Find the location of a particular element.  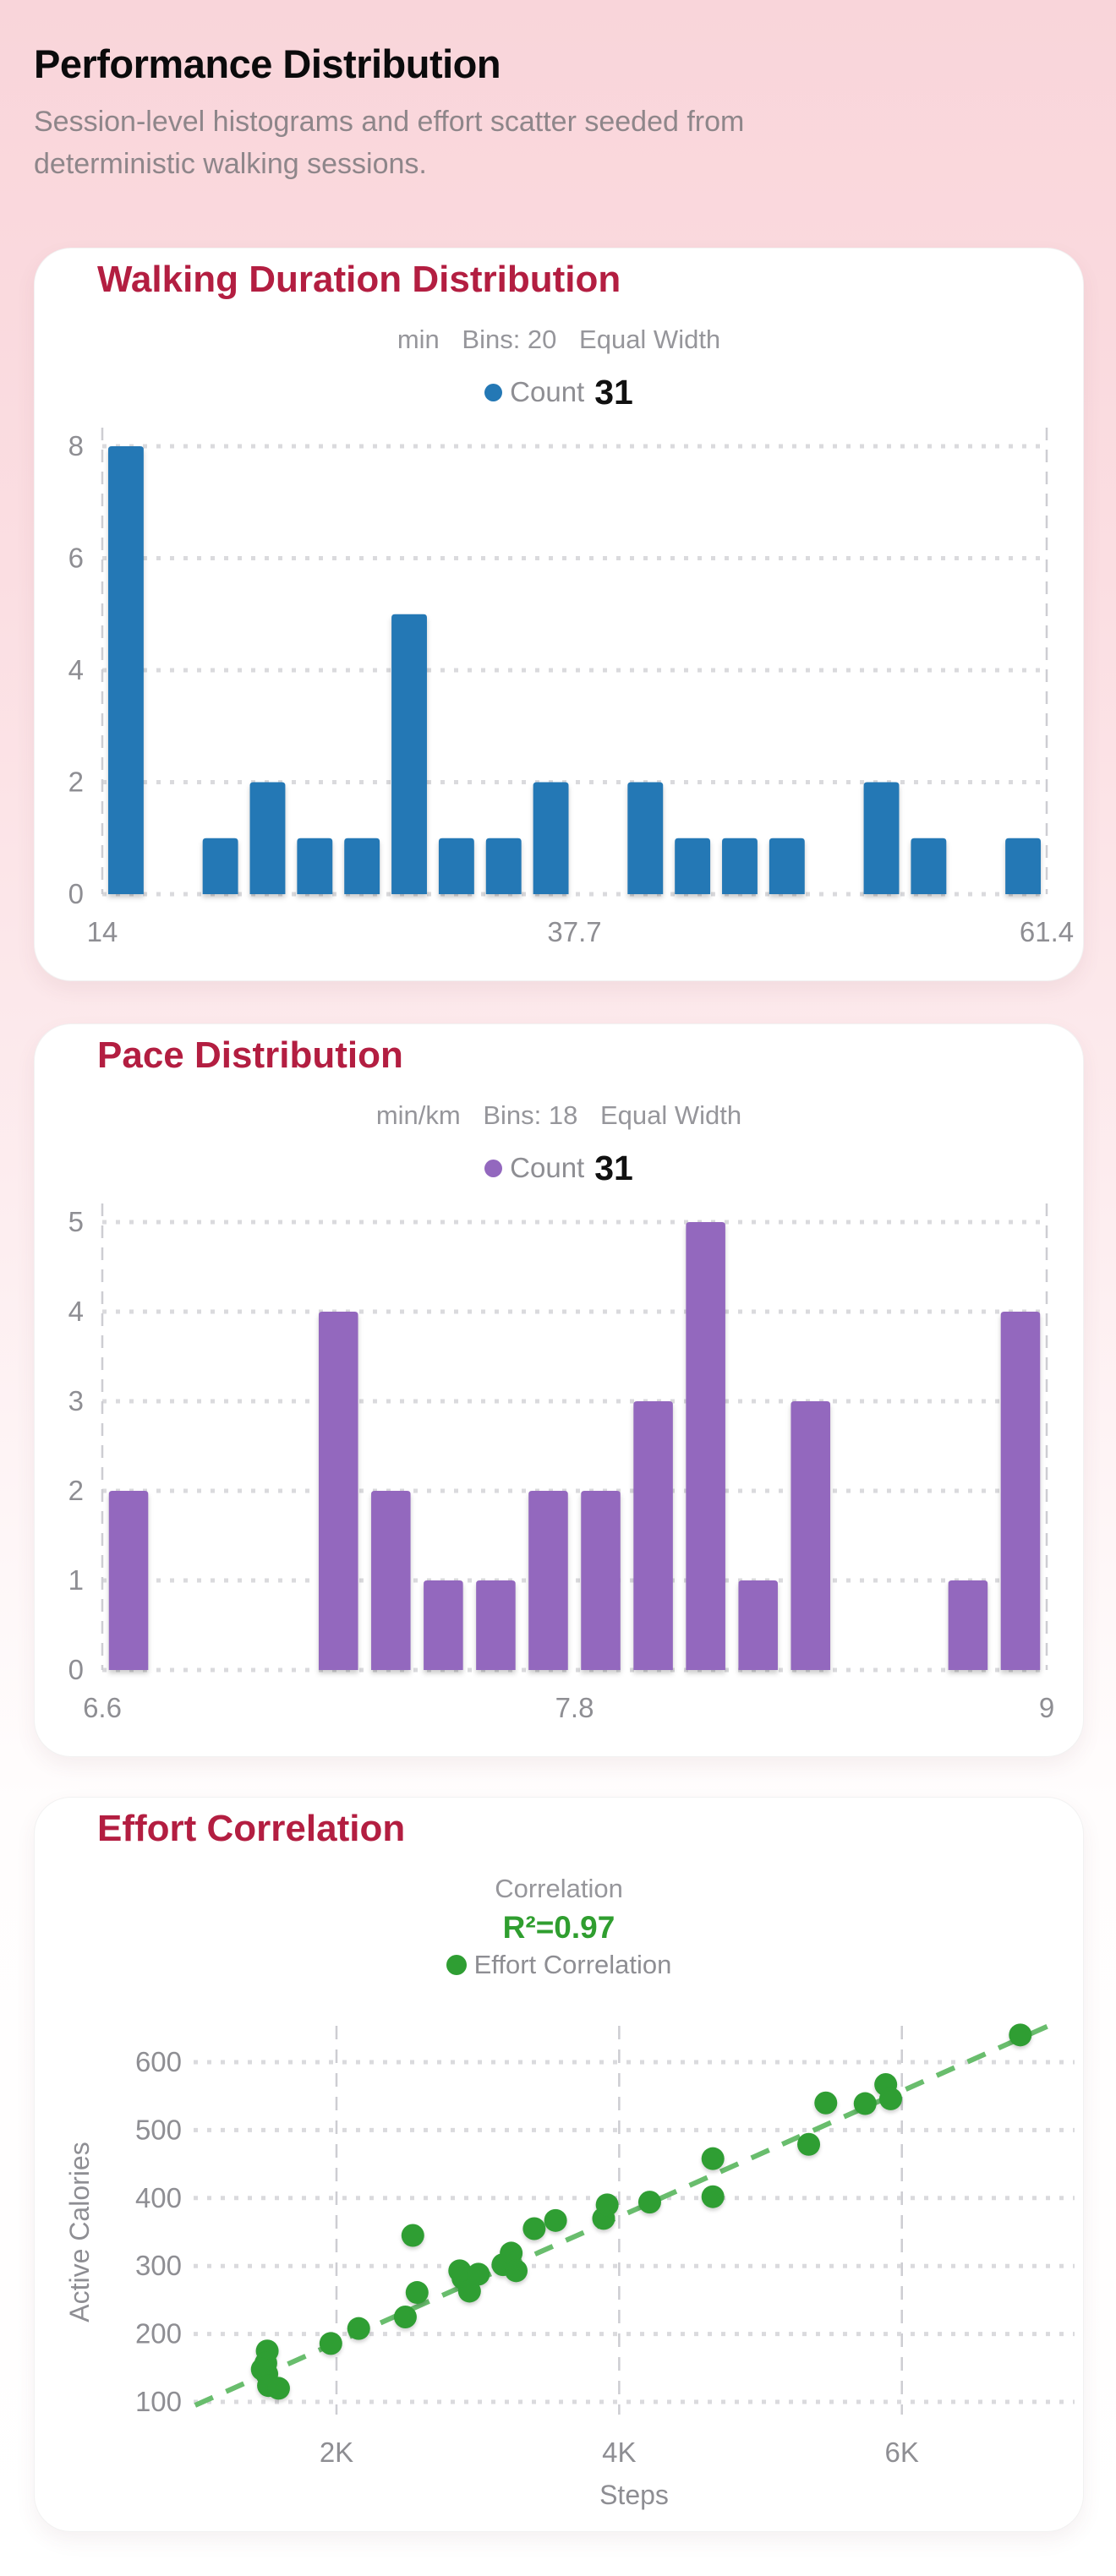

unit-label: min is located at coordinates (418, 339).